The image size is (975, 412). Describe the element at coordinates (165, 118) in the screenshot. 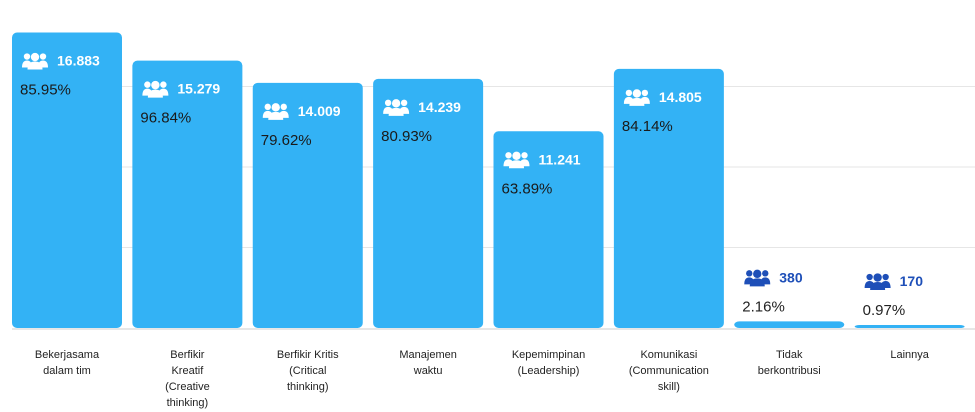

I see `percent-label: 96.84%` at that location.